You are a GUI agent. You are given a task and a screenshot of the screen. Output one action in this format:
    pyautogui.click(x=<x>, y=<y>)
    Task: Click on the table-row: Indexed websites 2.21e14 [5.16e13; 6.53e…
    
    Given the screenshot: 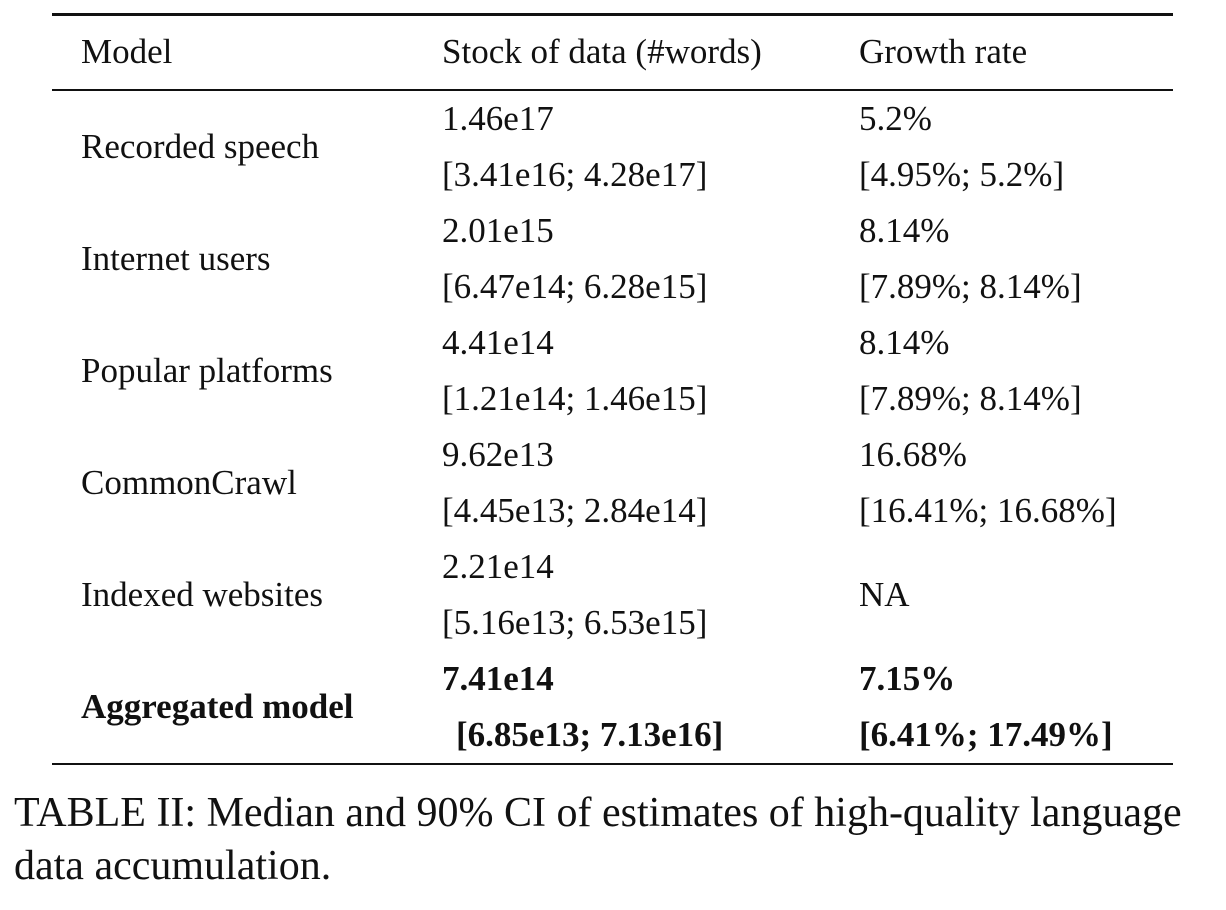 What is the action you would take?
    pyautogui.click(x=612, y=595)
    